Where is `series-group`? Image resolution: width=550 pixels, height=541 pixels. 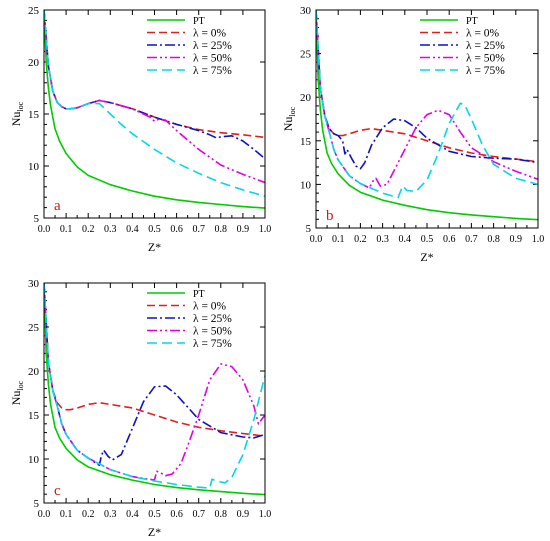
series-group is located at coordinates (154, 109).